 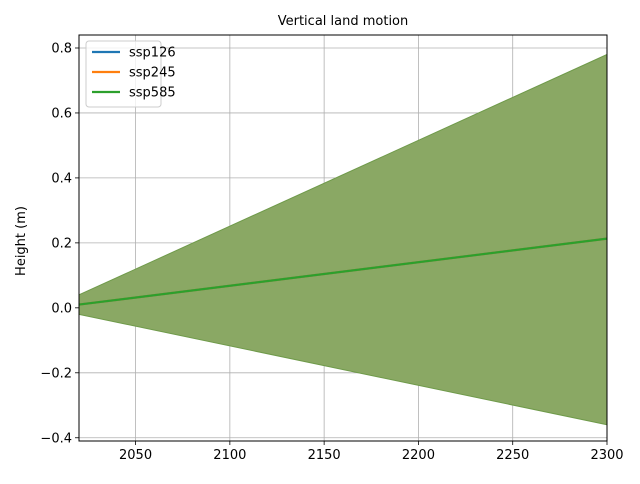 I want to click on line-ssp585, so click(x=343, y=271).